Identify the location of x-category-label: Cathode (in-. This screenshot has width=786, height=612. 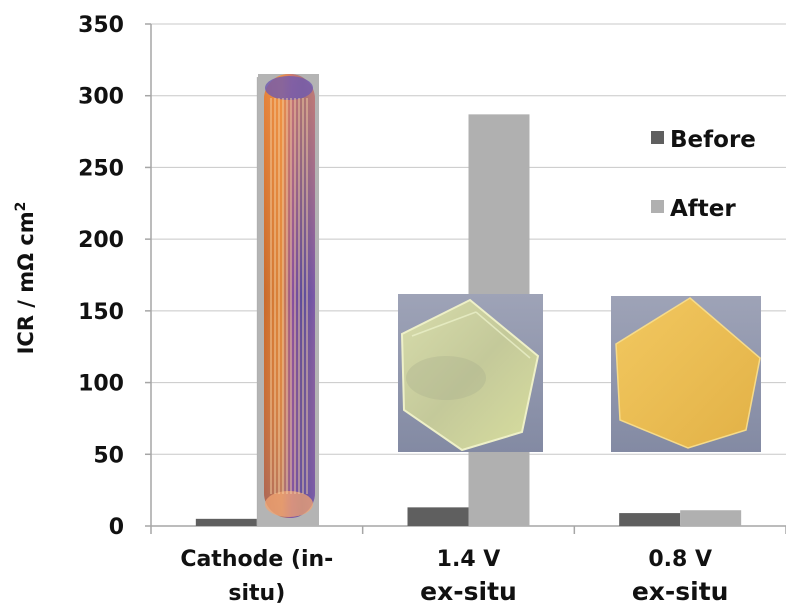
(256, 559).